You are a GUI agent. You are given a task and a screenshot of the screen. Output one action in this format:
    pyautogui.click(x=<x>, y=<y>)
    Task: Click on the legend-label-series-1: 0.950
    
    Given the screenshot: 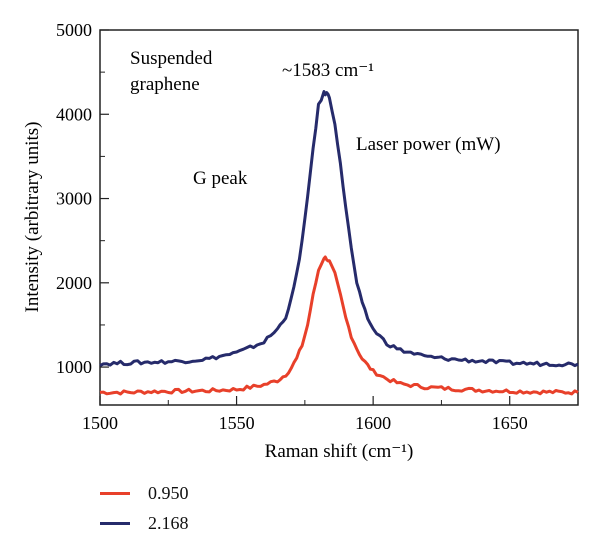 What is the action you would take?
    pyautogui.click(x=168, y=492)
    